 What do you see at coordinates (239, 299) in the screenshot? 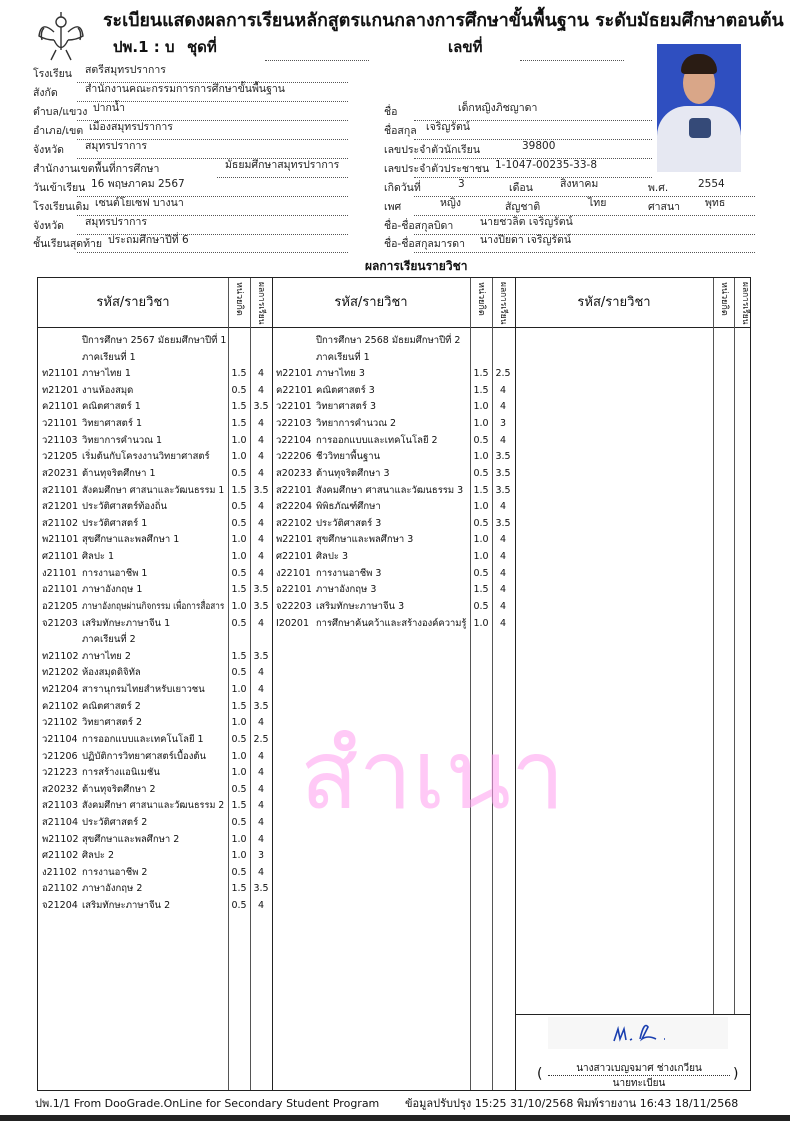
I see `header-credits: หน่วยกิต` at bounding box center [239, 299].